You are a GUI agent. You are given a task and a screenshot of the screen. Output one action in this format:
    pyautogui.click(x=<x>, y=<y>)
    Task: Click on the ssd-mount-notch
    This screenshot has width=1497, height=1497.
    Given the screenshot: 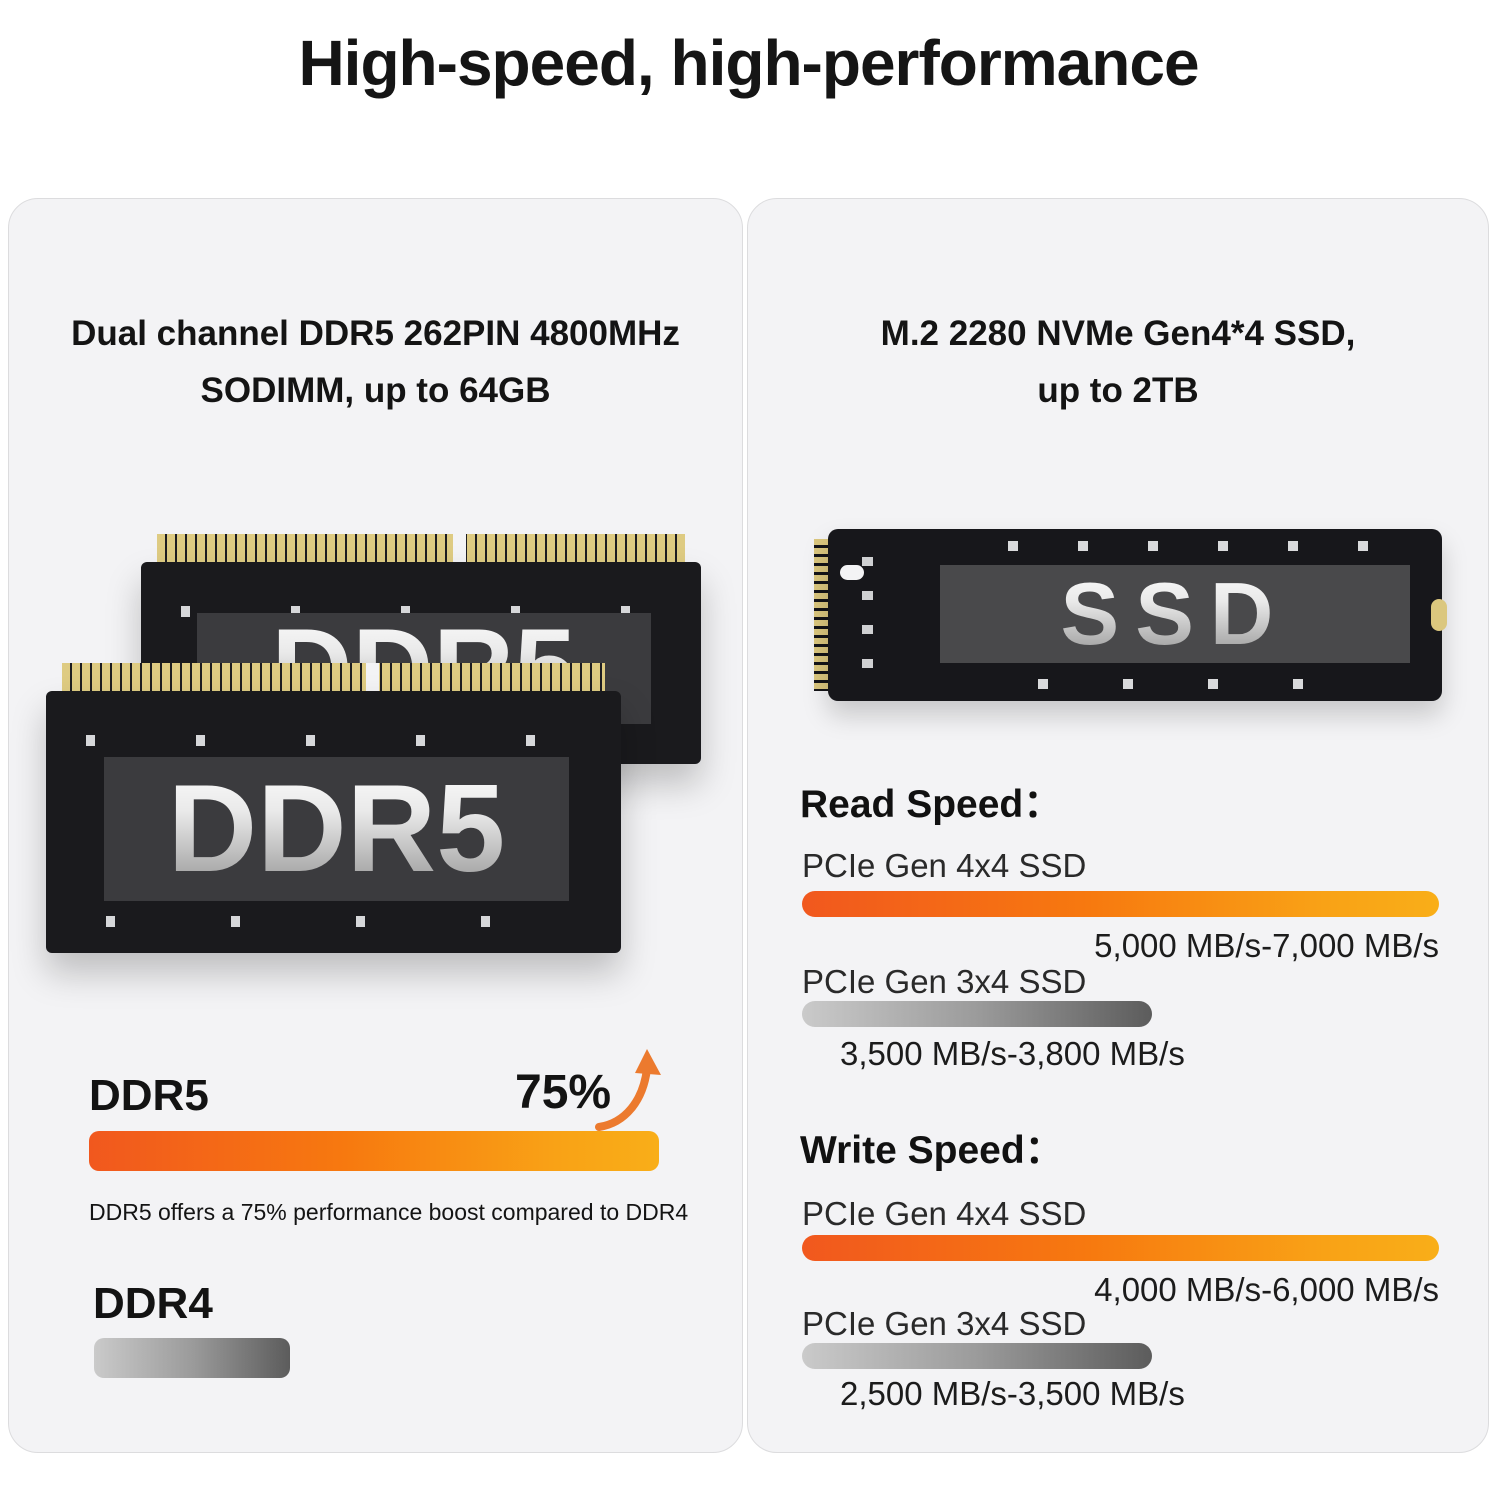 What is the action you would take?
    pyautogui.click(x=852, y=572)
    